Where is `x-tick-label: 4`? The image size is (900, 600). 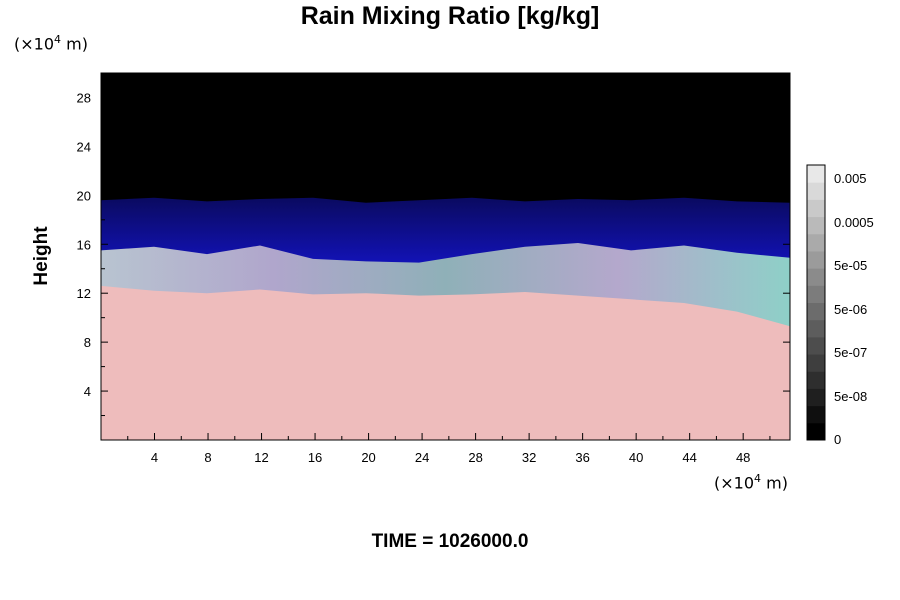
x-tick-label: 4 is located at coordinates (154, 457).